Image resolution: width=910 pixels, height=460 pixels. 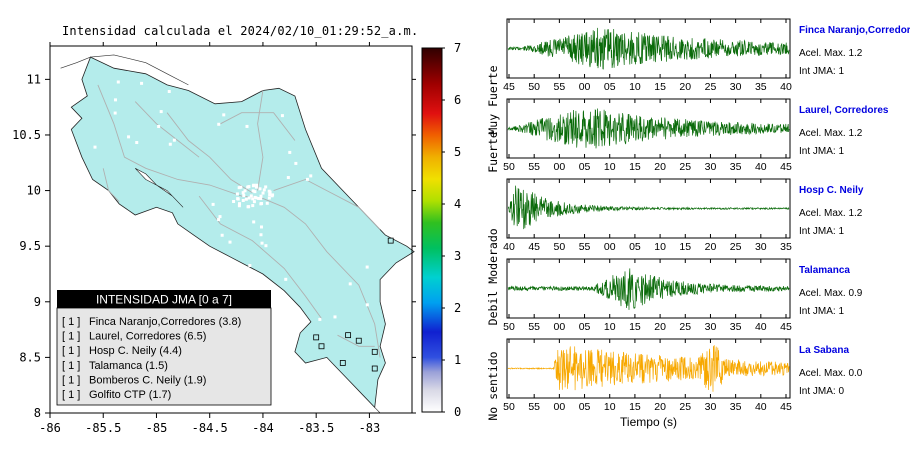 What do you see at coordinates (493, 308) in the screenshot?
I see `colorbar-category-label: Debil` at bounding box center [493, 308].